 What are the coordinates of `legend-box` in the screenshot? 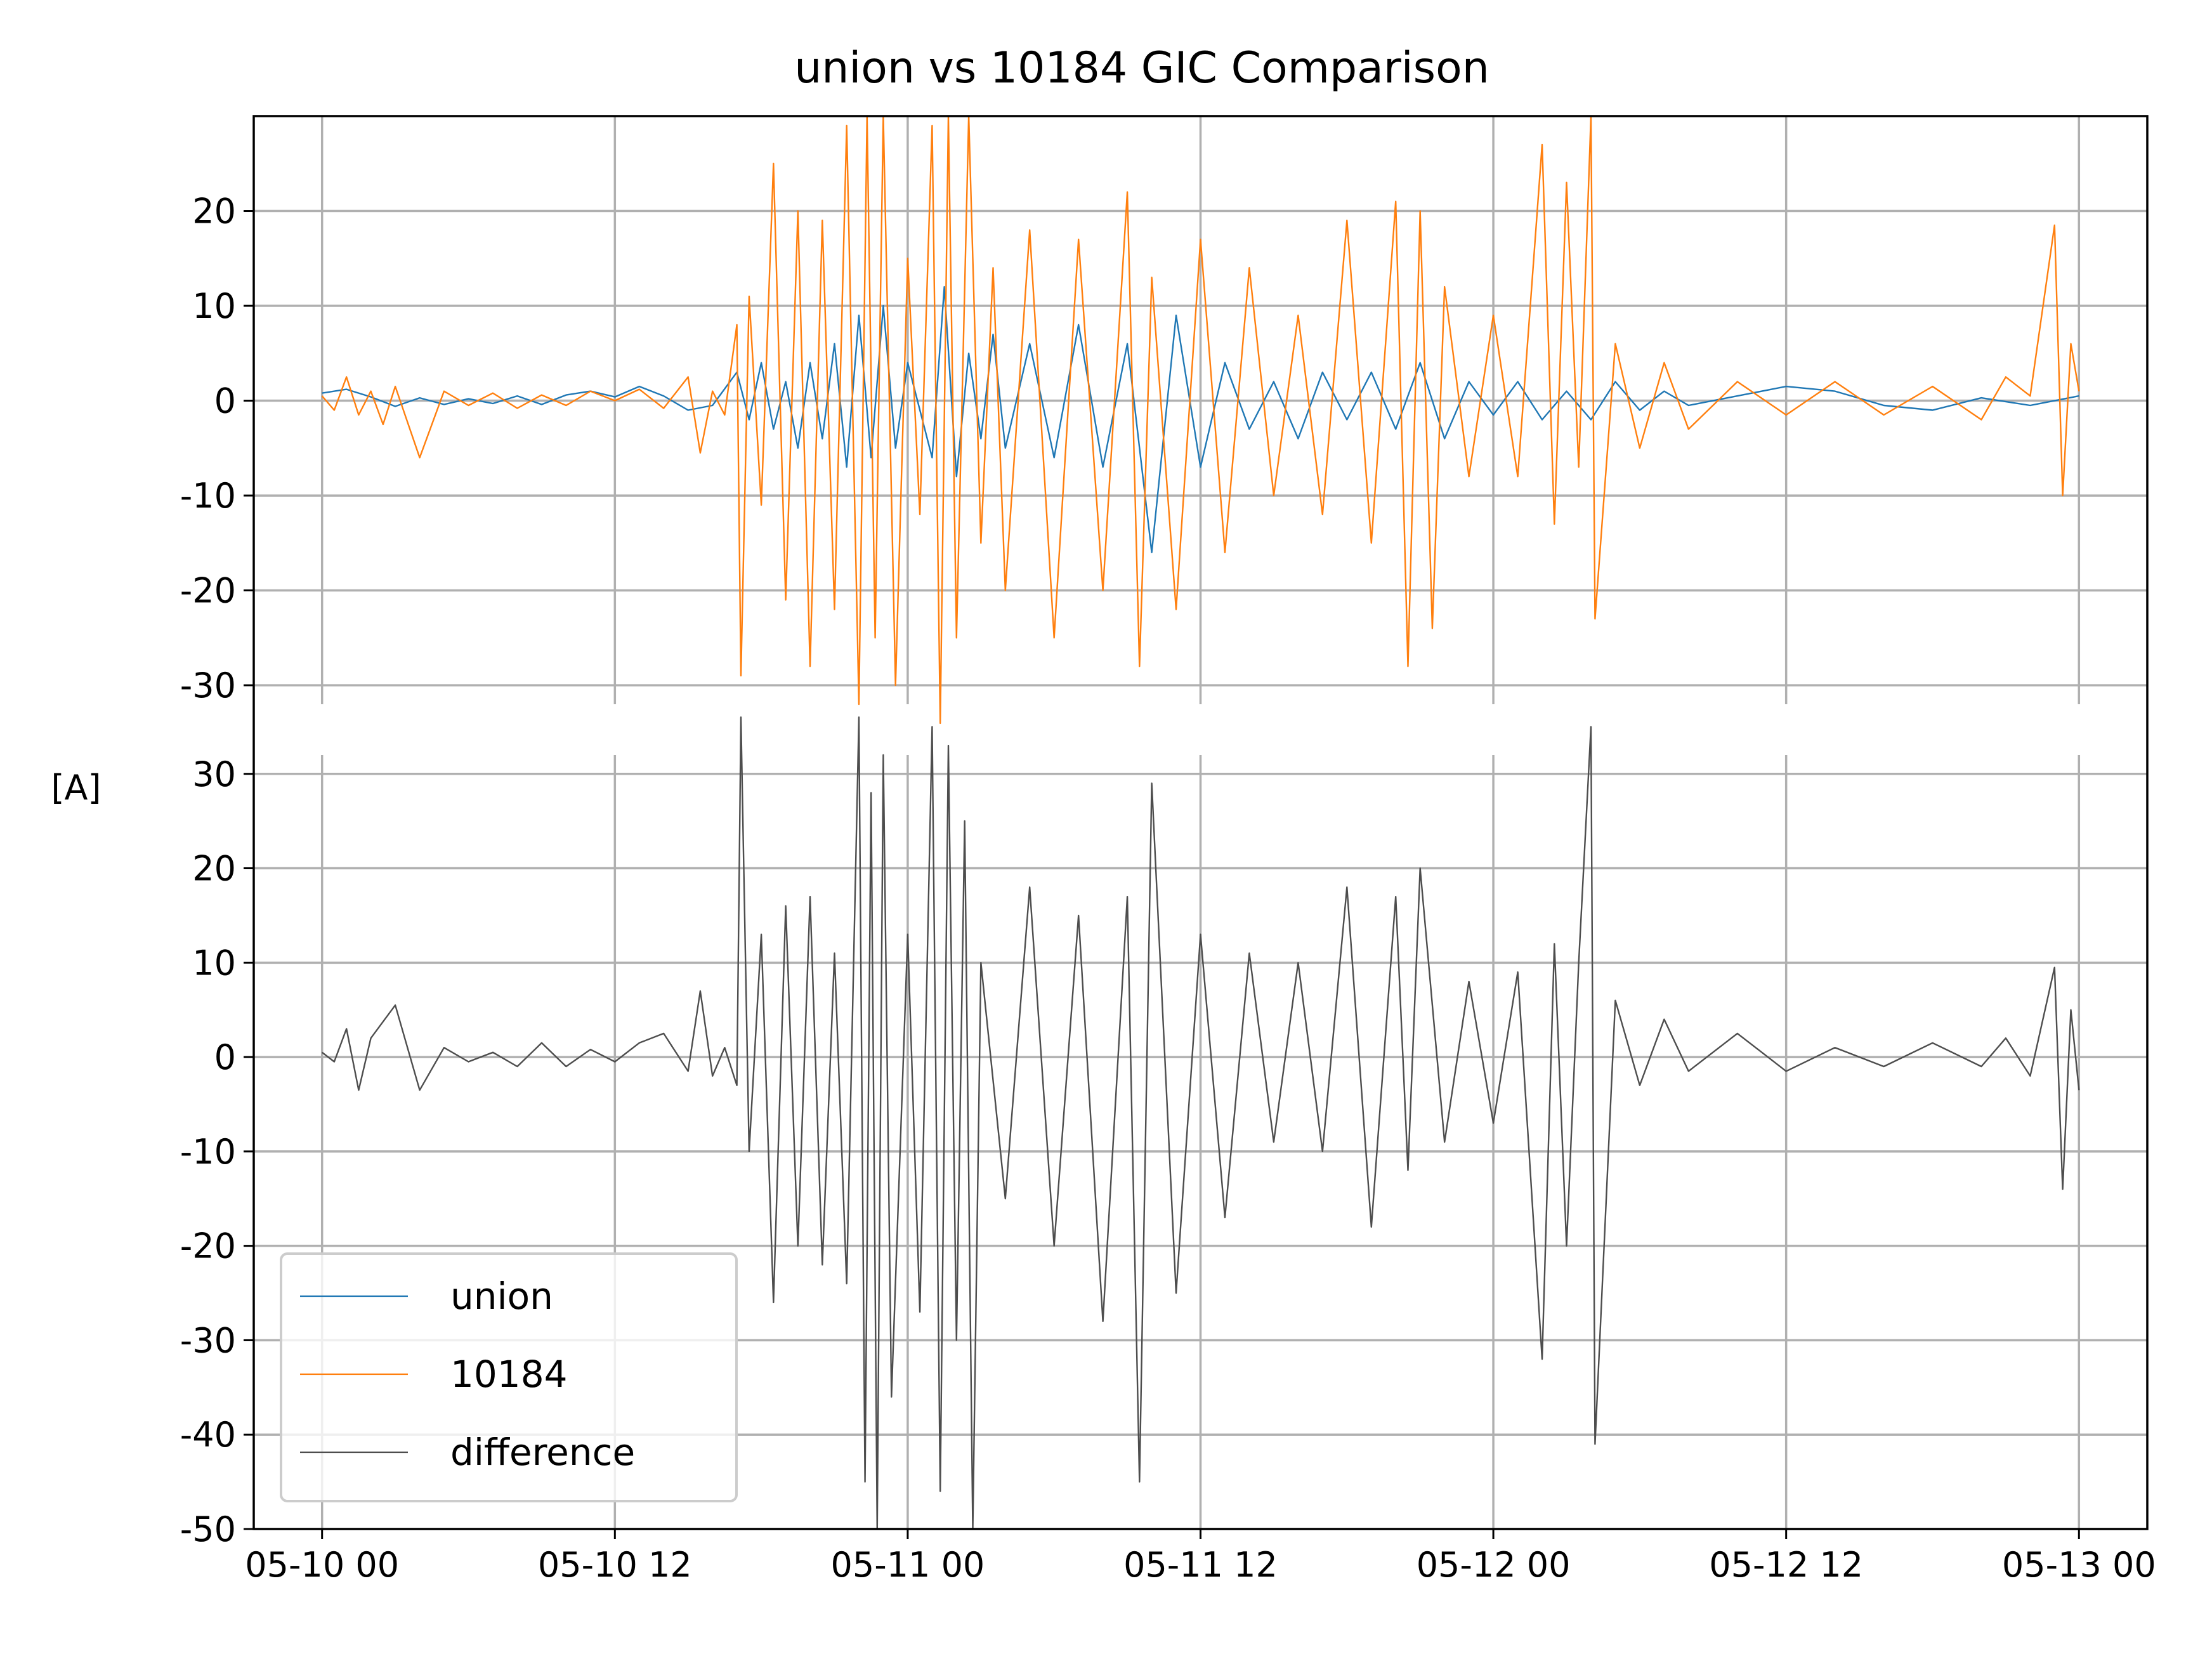 It's located at (509, 1377).